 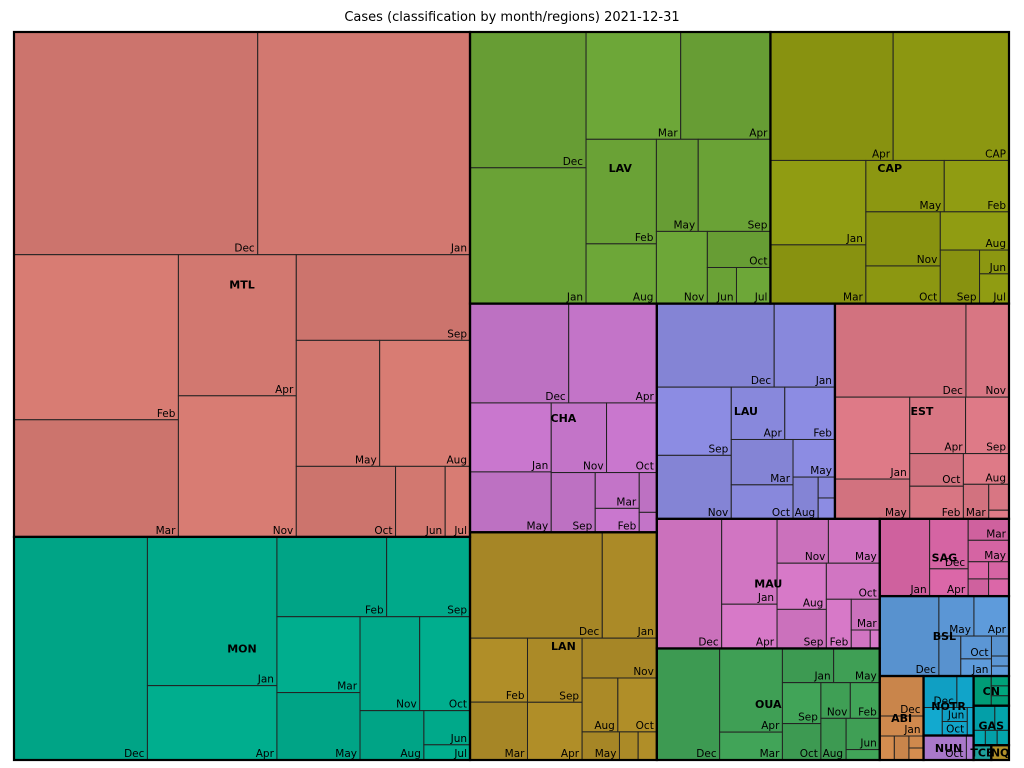 I want to click on cell-cap-cap, so click(x=951, y=96).